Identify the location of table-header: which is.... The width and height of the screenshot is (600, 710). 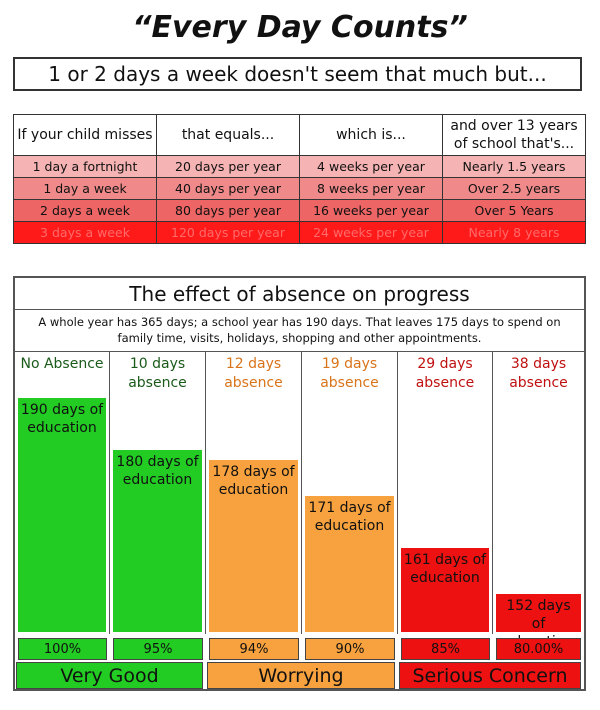
(371, 135).